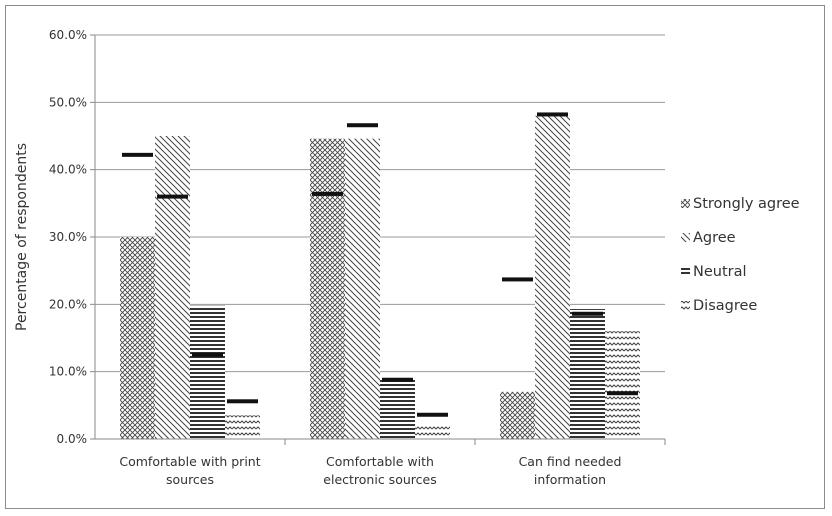 Image resolution: width=832 pixels, height=516 pixels. What do you see at coordinates (685, 305) in the screenshot?
I see `legend-swatch-zigzag` at bounding box center [685, 305].